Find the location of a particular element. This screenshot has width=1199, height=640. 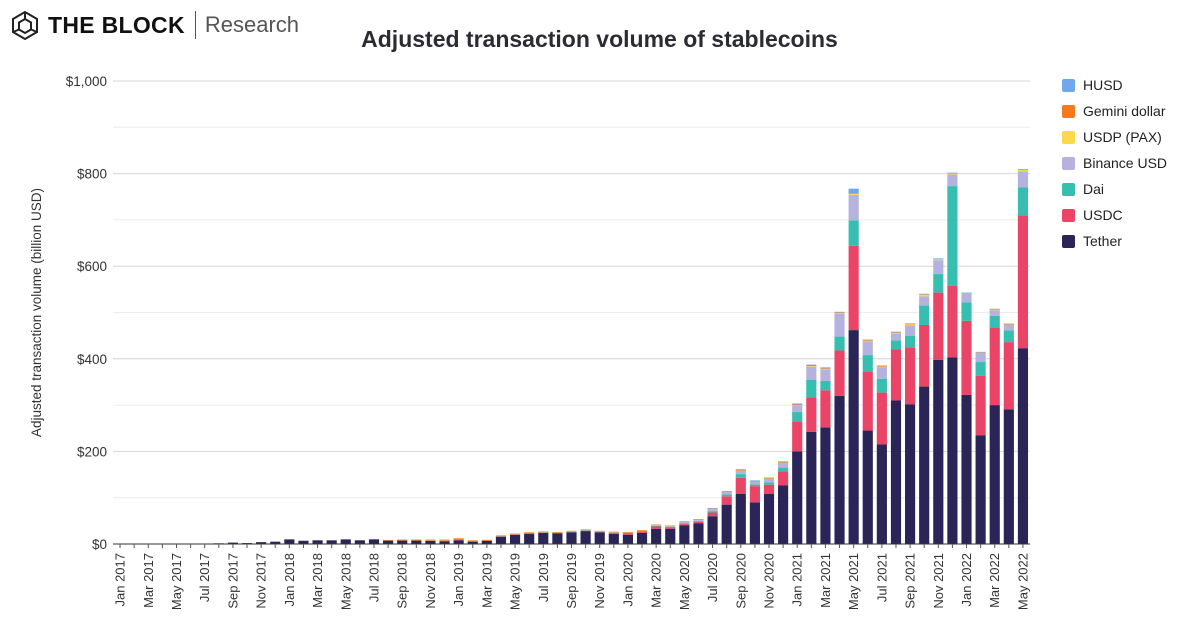

x-tick-label: May 2020 is located at coordinates (684, 581).